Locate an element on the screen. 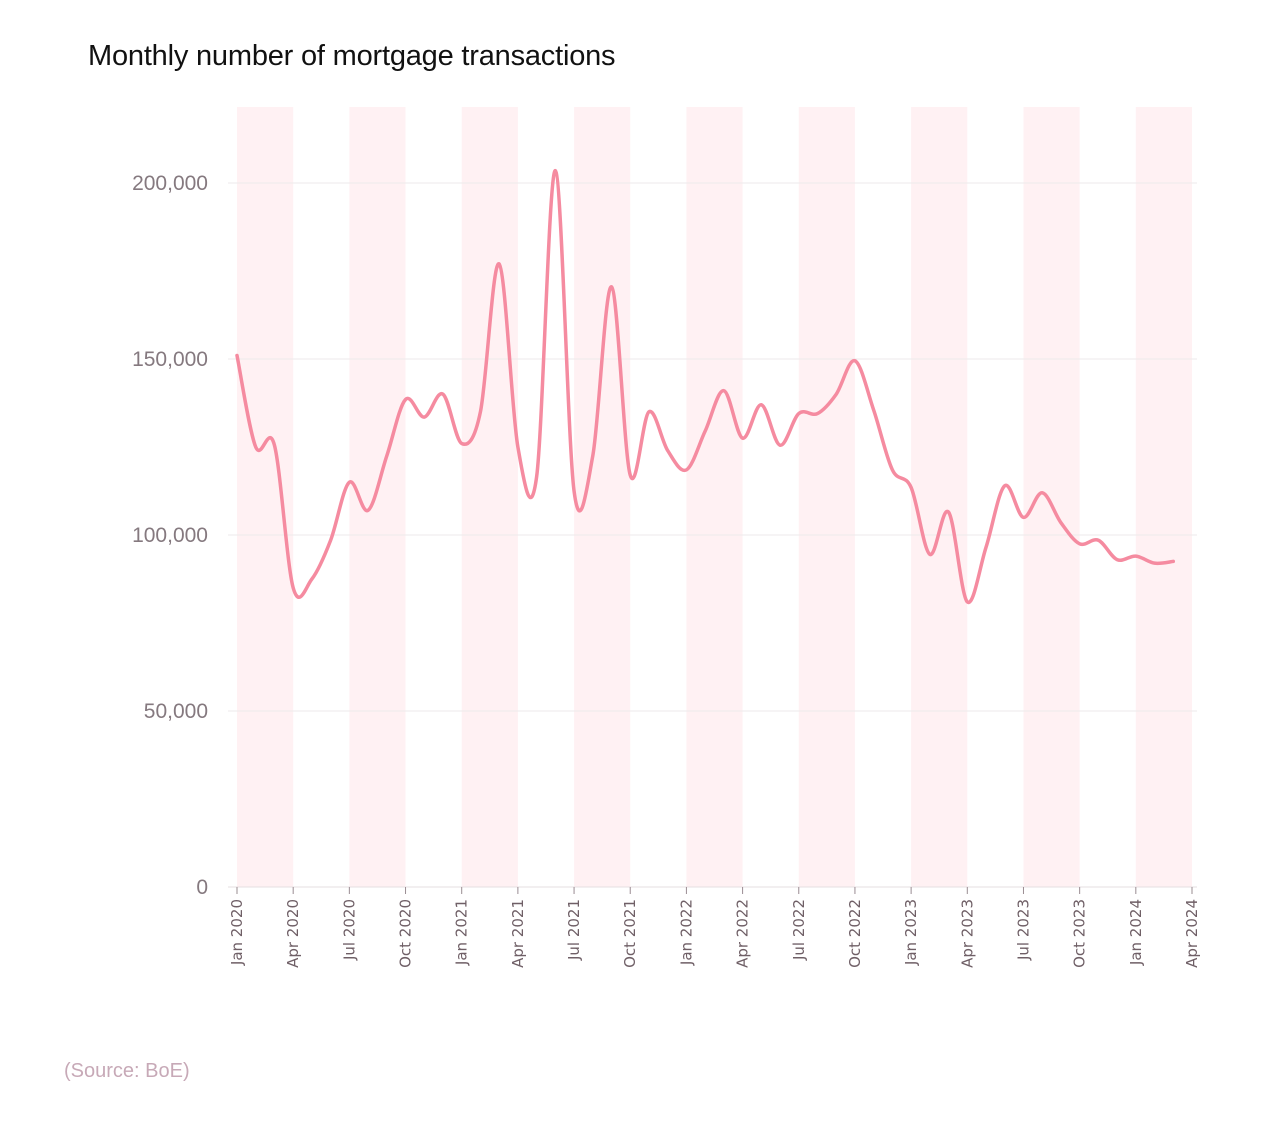 The image size is (1288, 1121). chart-title: Monthly number of mortgage transactions is located at coordinates (352, 56).